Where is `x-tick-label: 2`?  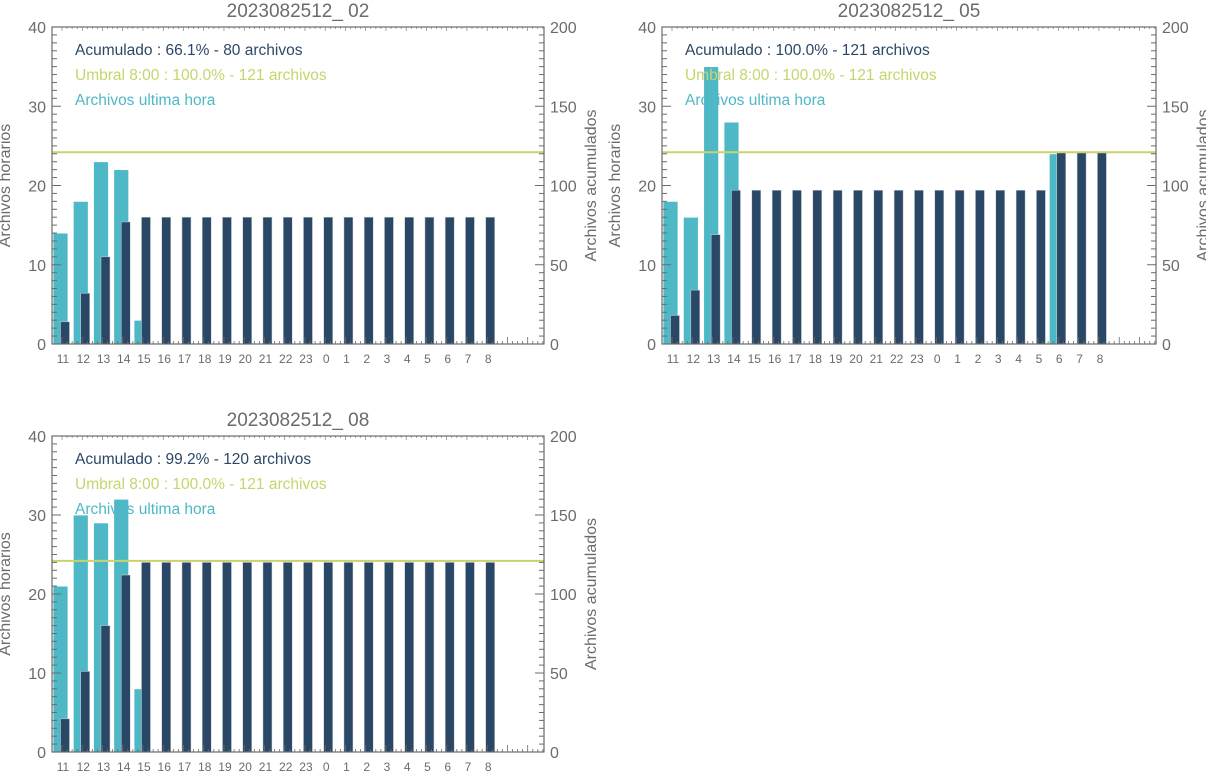
x-tick-label: 2 is located at coordinates (366, 765).